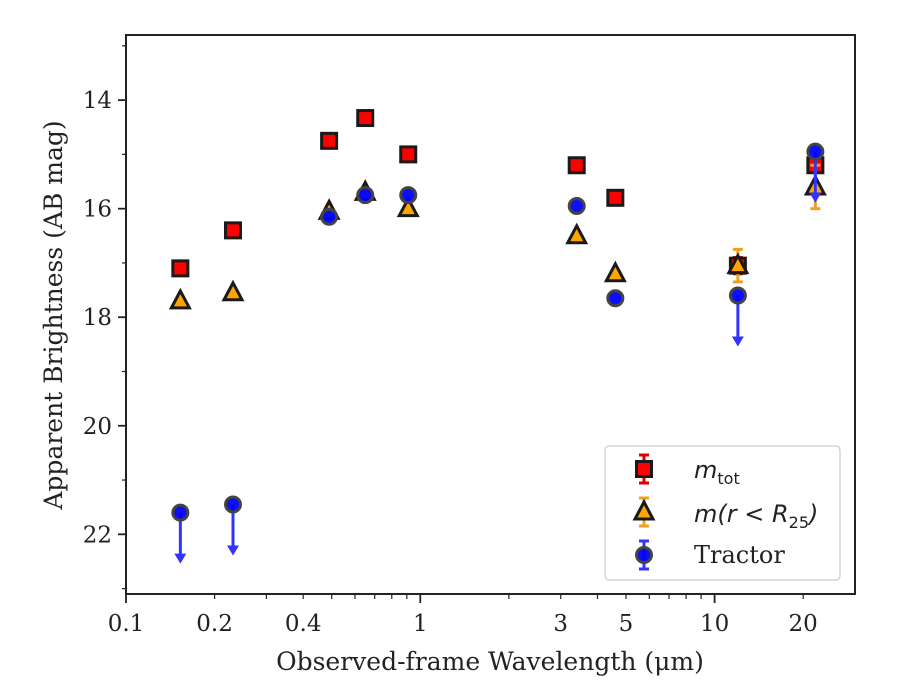 Image resolution: width=900 pixels, height=700 pixels. I want to click on legend-mr25-main: m(r < R, so click(741, 514).